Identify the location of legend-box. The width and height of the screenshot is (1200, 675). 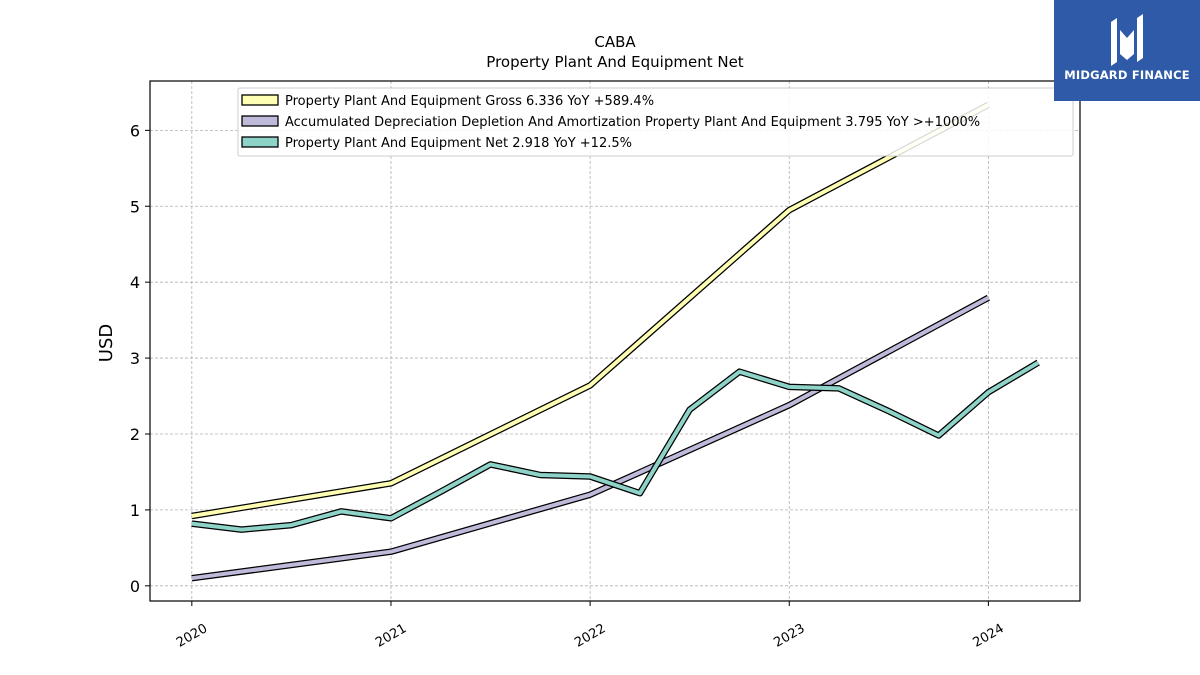
(655, 122).